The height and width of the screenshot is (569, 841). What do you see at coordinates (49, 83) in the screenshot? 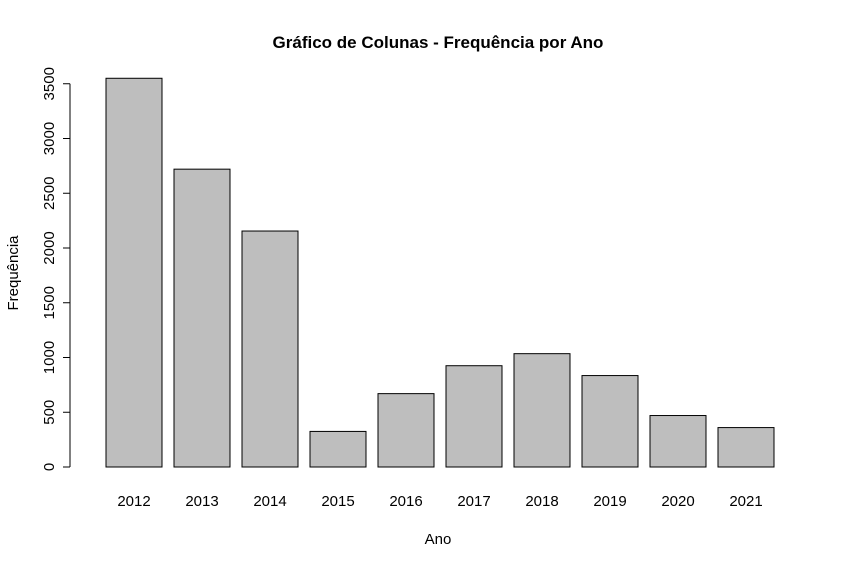
I see `y-tick-label: 3500` at bounding box center [49, 83].